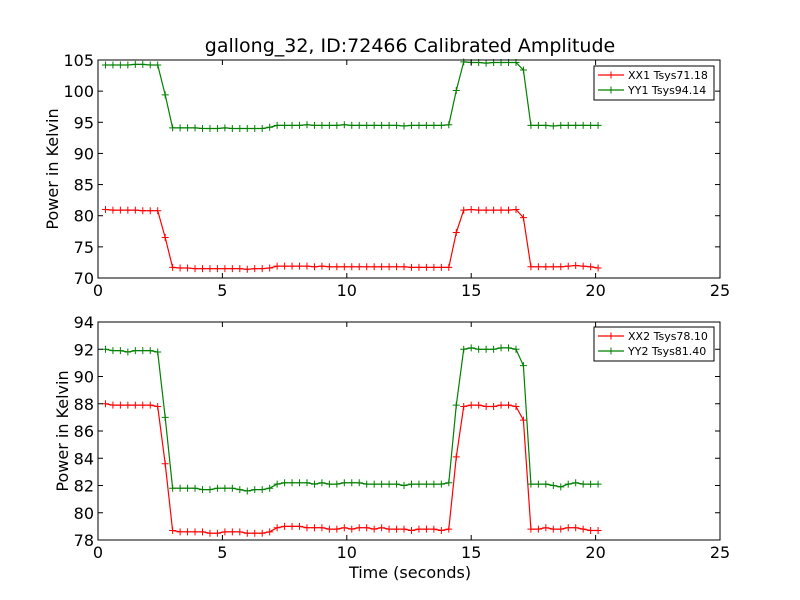 The height and width of the screenshot is (600, 800). What do you see at coordinates (84, 540) in the screenshot?
I see `y-tick-label: 78` at bounding box center [84, 540].